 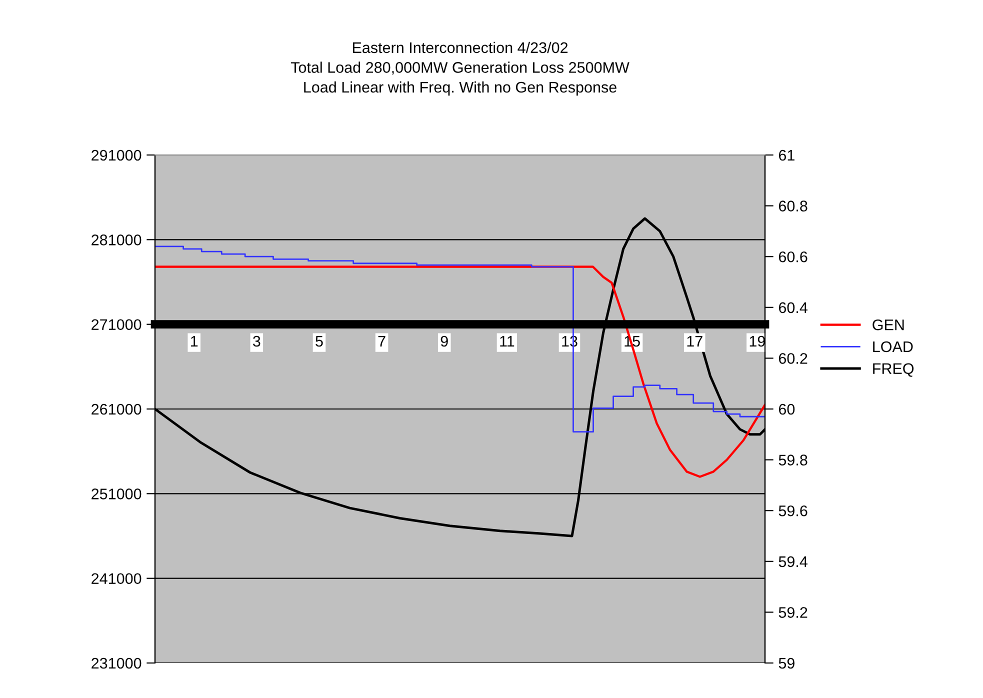 What do you see at coordinates (117, 324) in the screenshot?
I see `y-tick-label: 271000` at bounding box center [117, 324].